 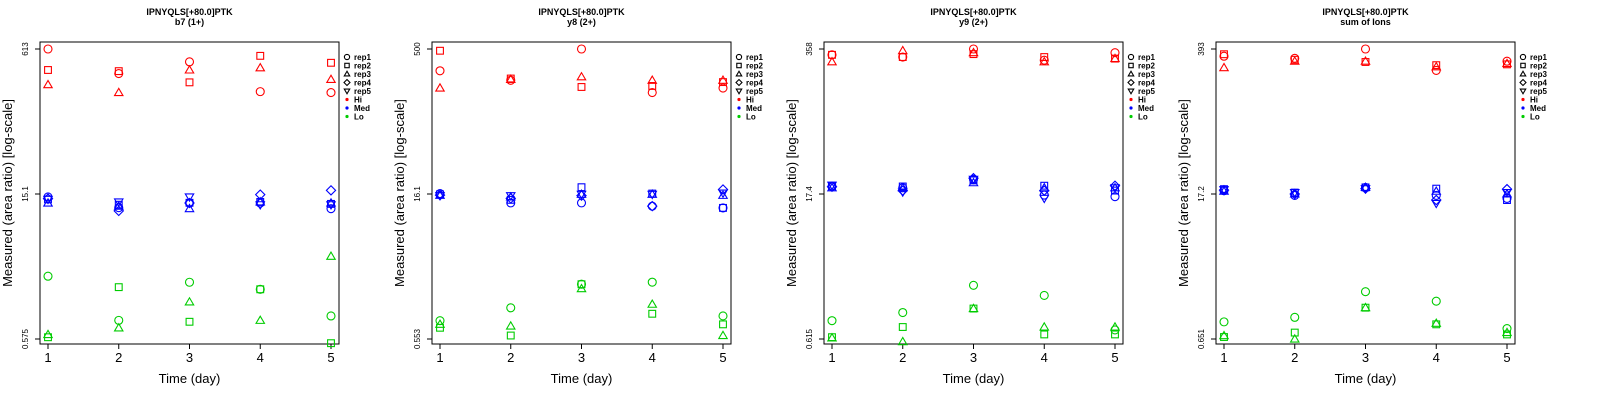 What do you see at coordinates (973, 193) in the screenshot?
I see `plot-frame` at bounding box center [973, 193].